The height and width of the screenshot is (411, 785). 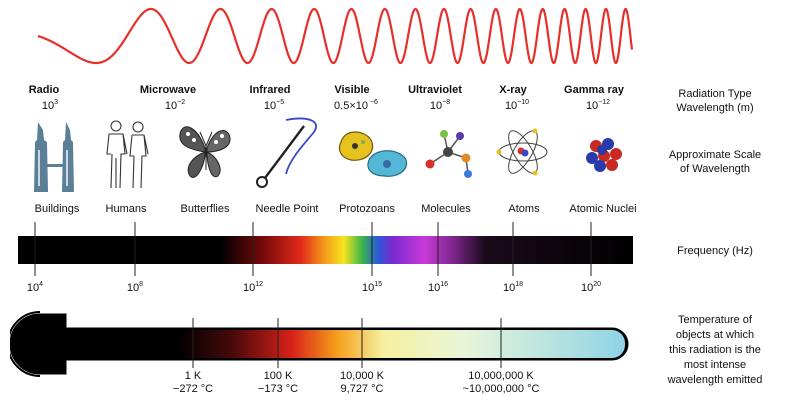 I want to click on scale-object-humans: Humans, so click(x=126, y=209).